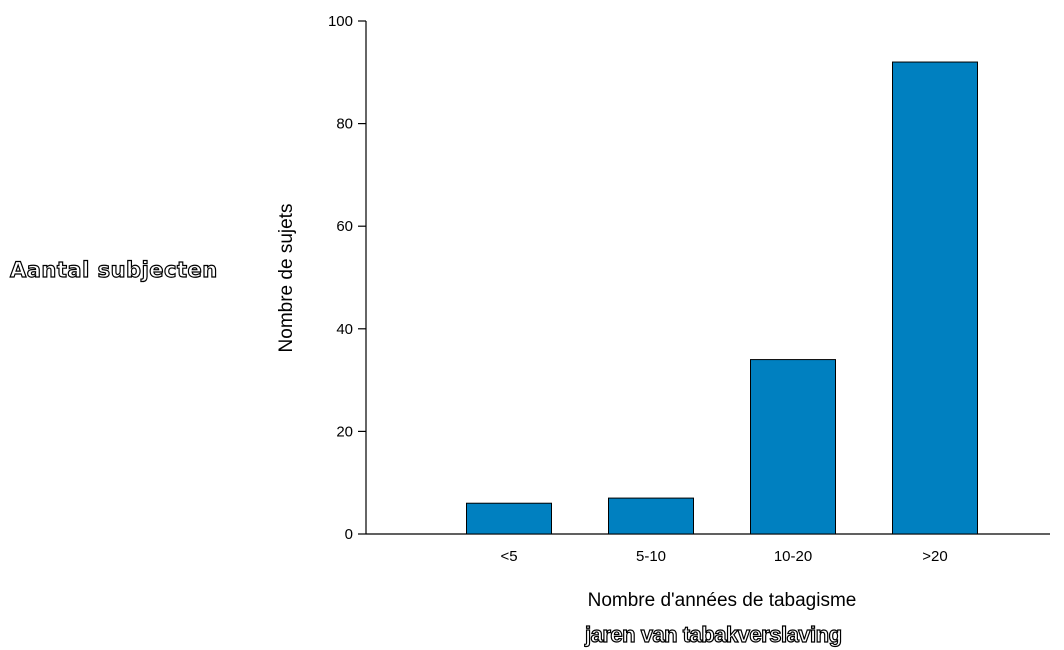 Image resolution: width=1064 pixels, height=650 pixels. Describe the element at coordinates (114, 270) in the screenshot. I see `y-axis-translation-label: Aantal subjecten` at that location.